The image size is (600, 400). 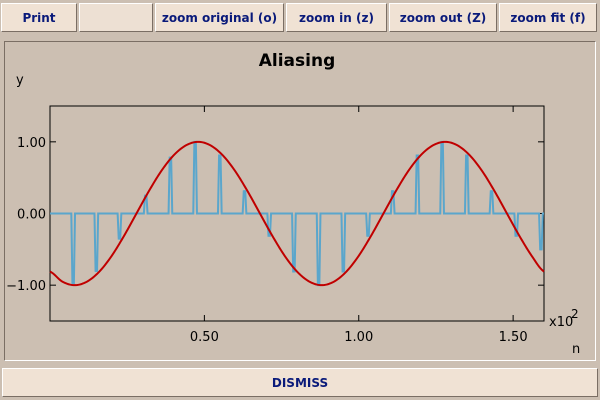 I want to click on toolbar-spacer, so click(x=116, y=17).